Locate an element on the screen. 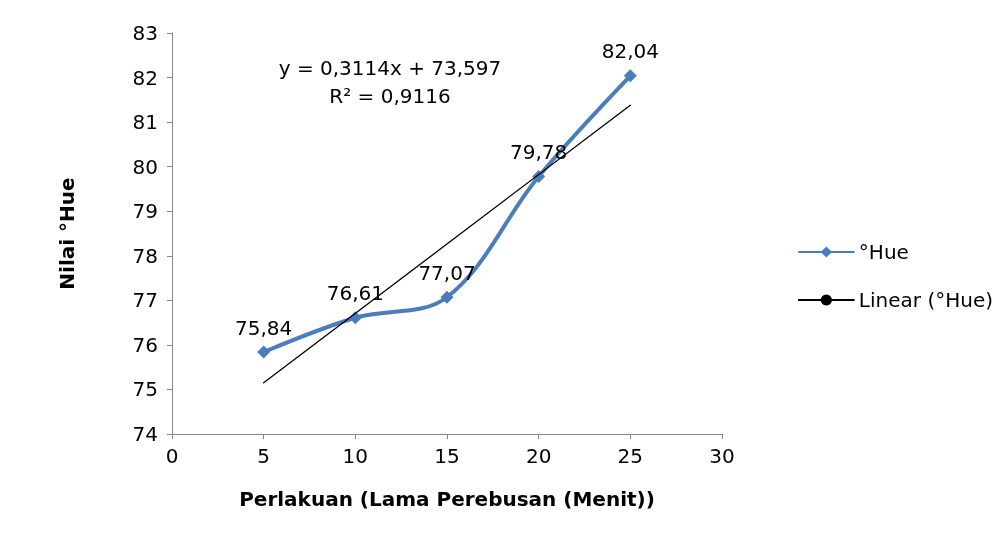 The image size is (1008, 552). y-tick-label: 81 is located at coordinates (145, 122).